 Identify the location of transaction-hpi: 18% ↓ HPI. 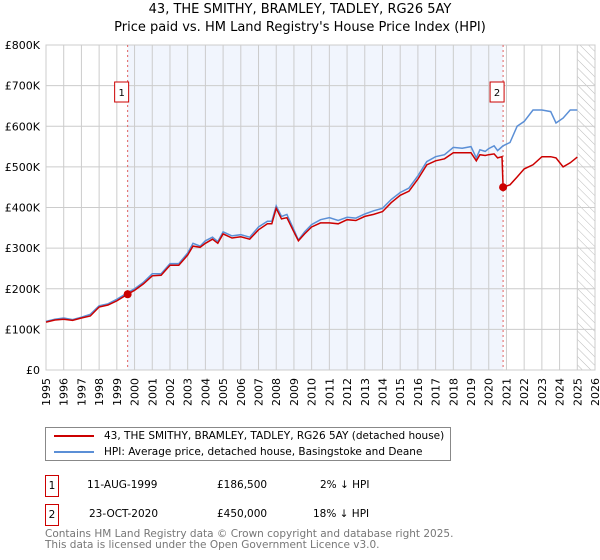
(341, 514).